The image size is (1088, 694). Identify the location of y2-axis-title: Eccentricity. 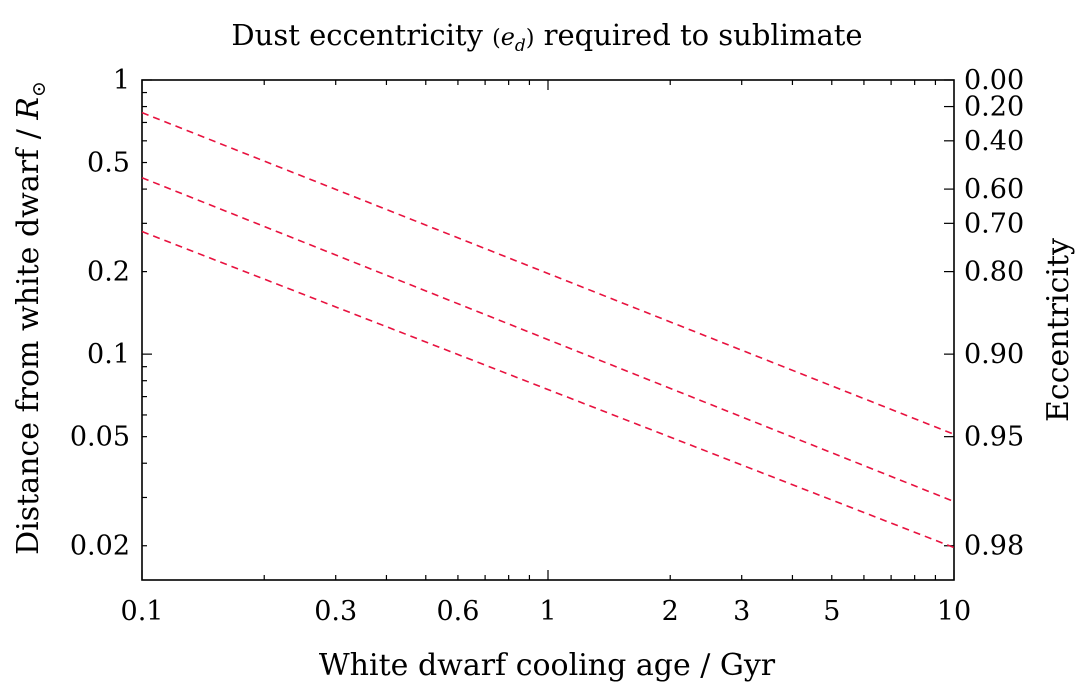
(1058, 330).